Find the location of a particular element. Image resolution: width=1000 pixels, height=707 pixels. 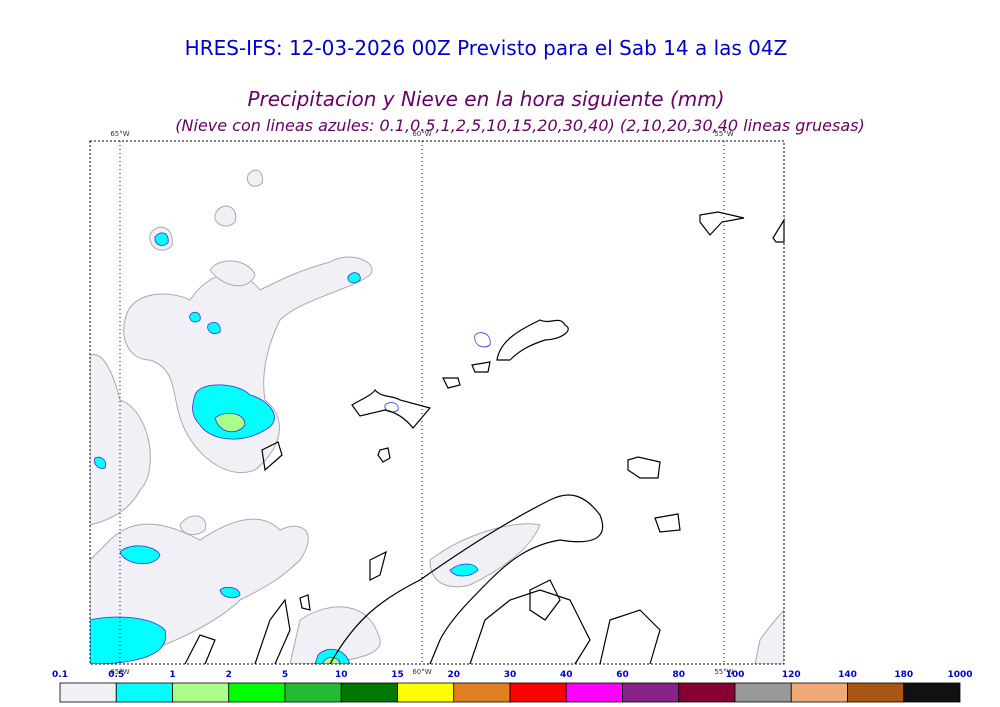

colorbar-label: 60 is located at coordinates (622, 675).